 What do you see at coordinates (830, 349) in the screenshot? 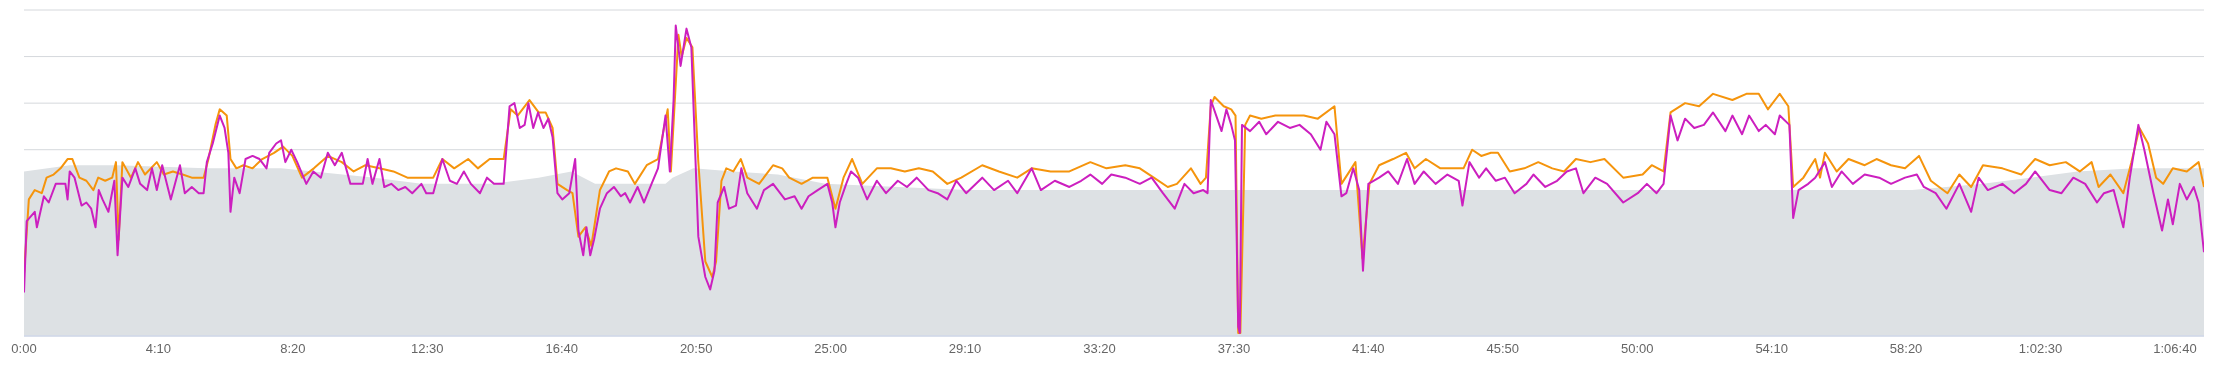
I see `x-tick-label: 25:00` at bounding box center [830, 349].